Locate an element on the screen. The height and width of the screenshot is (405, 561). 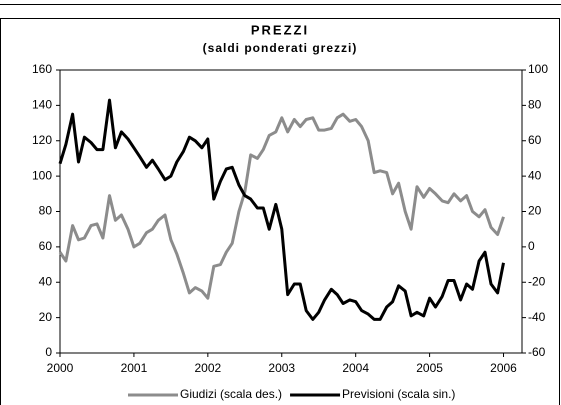
x-tick-label: 2003 is located at coordinates (281, 368).